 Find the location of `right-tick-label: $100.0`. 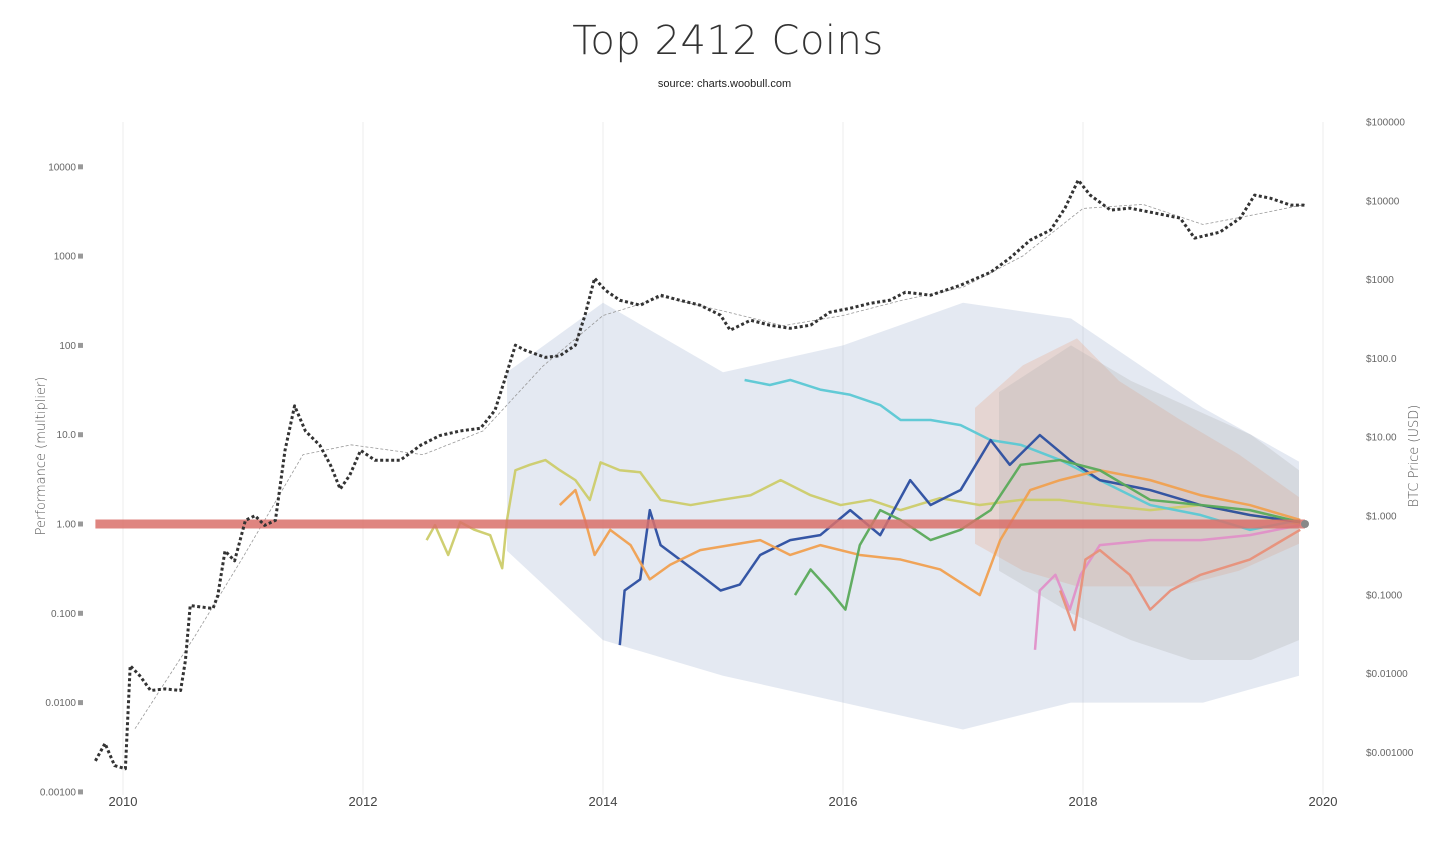

right-tick-label: $100.0 is located at coordinates (1381, 359).